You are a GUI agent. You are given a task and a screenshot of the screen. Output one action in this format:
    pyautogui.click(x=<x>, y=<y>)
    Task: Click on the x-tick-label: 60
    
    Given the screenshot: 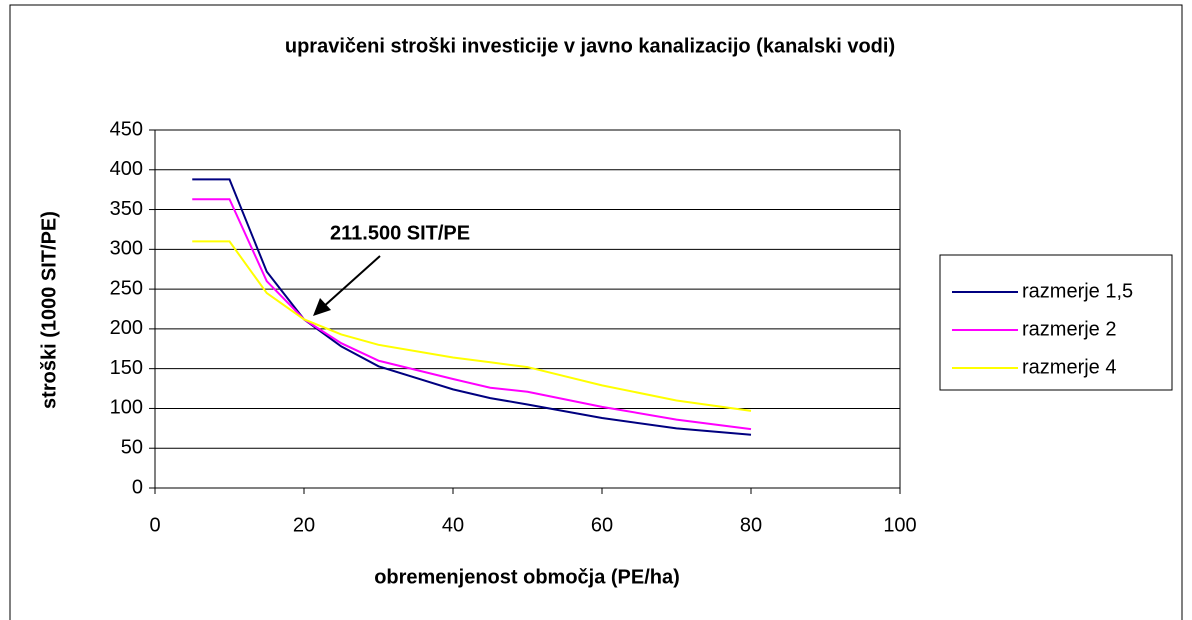 What is the action you would take?
    pyautogui.click(x=602, y=525)
    